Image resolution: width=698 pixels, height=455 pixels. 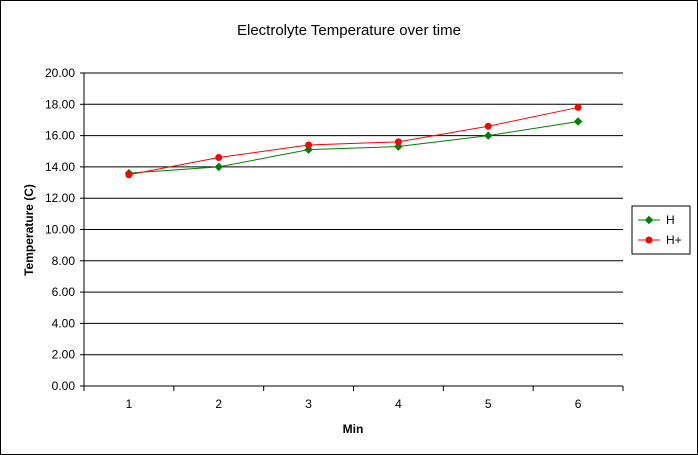 I want to click on x-tick-label: 5, so click(x=488, y=404).